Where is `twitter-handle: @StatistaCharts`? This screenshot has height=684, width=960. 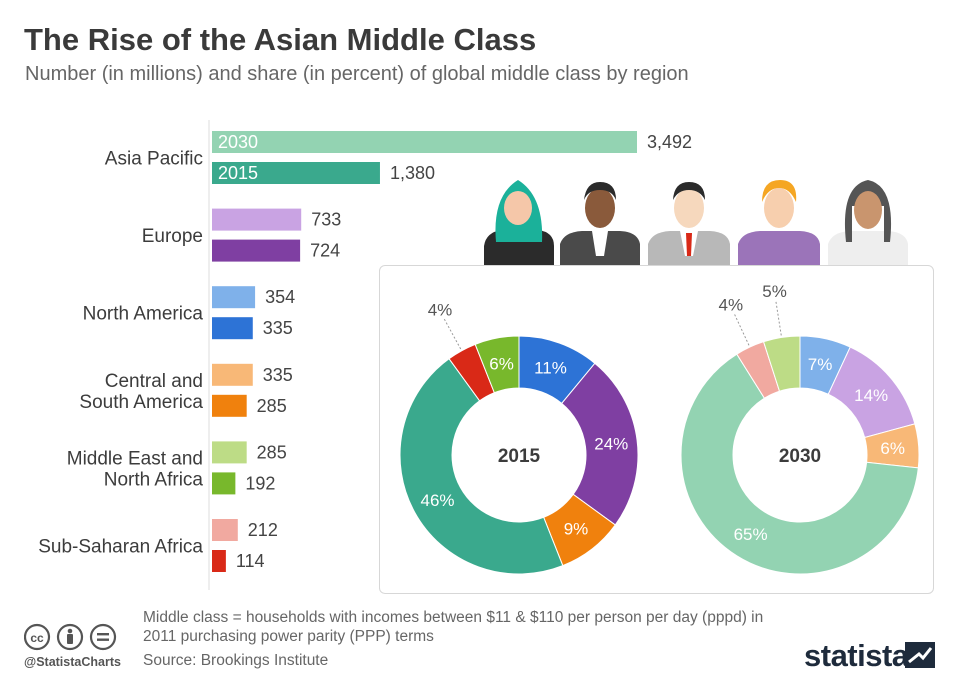 twitter-handle: @StatistaCharts is located at coordinates (72, 662).